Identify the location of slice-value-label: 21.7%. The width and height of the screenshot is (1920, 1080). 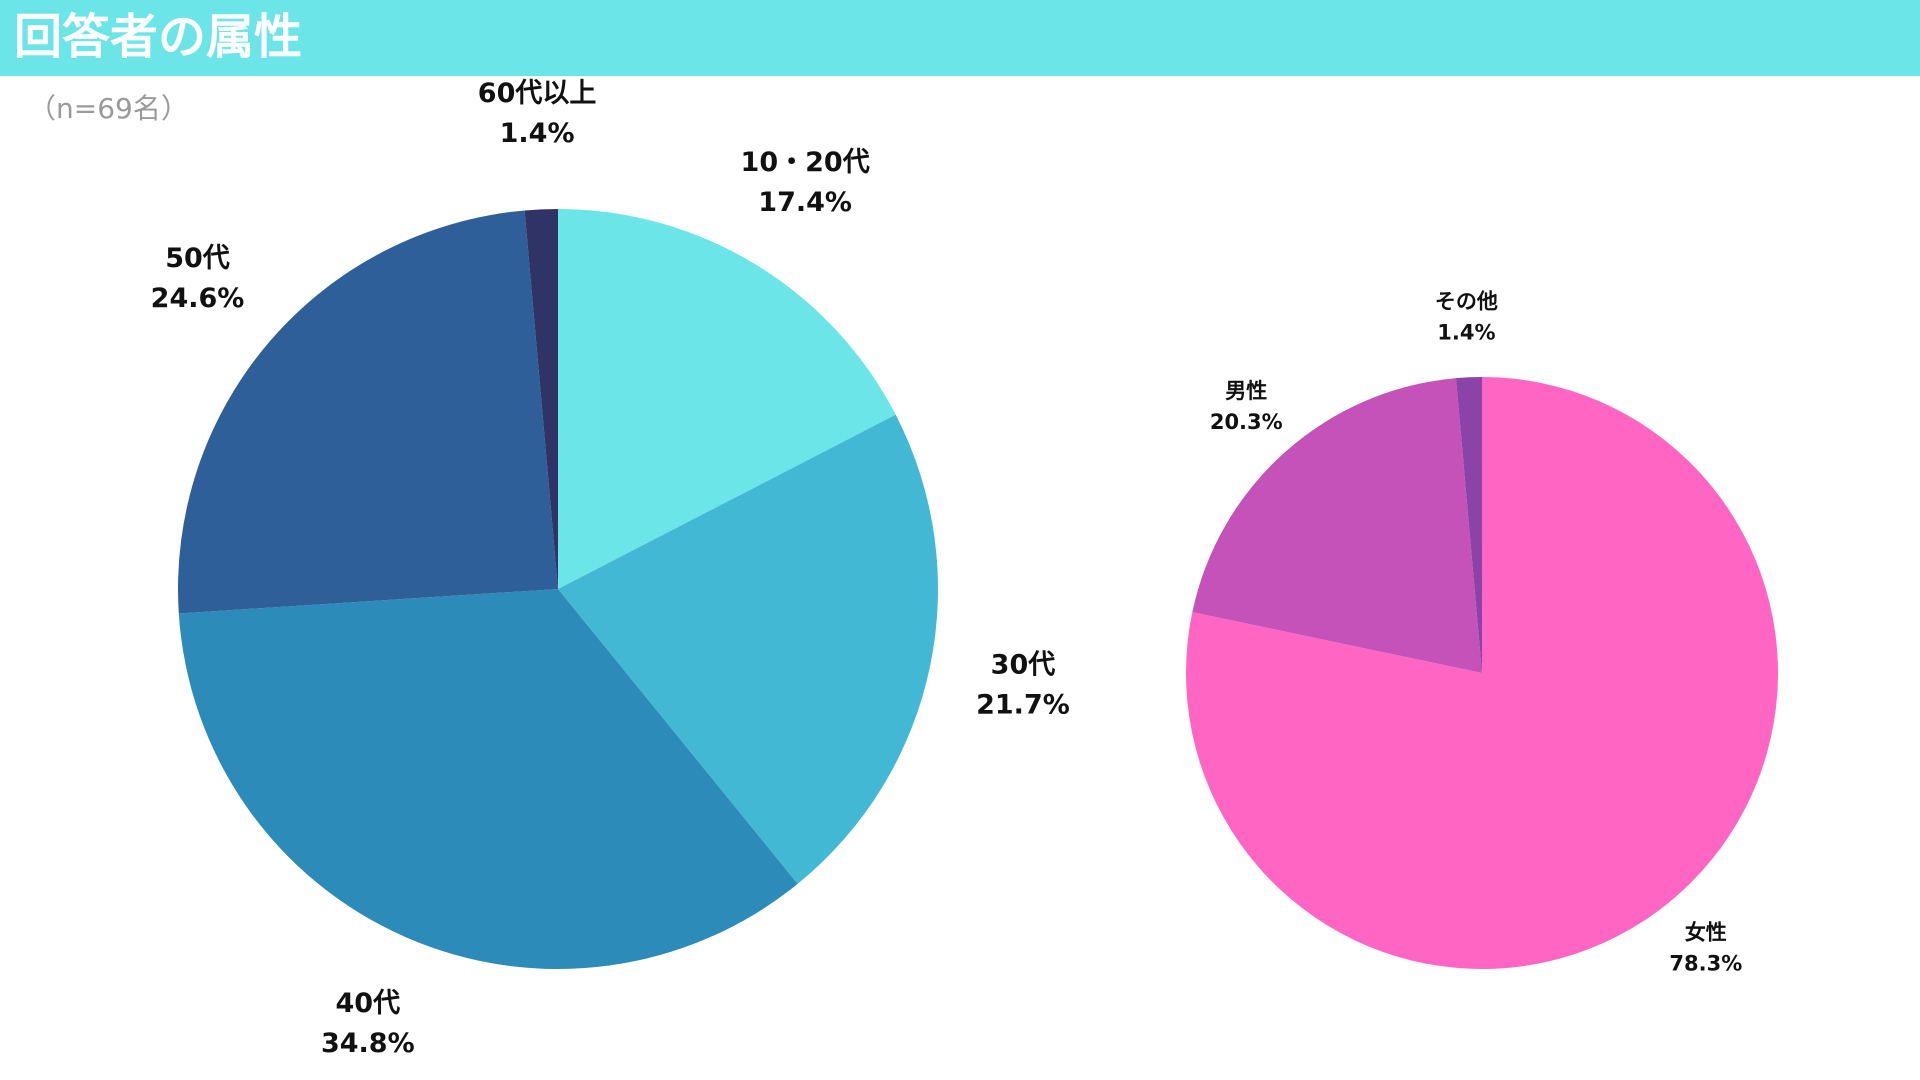
(1023, 705).